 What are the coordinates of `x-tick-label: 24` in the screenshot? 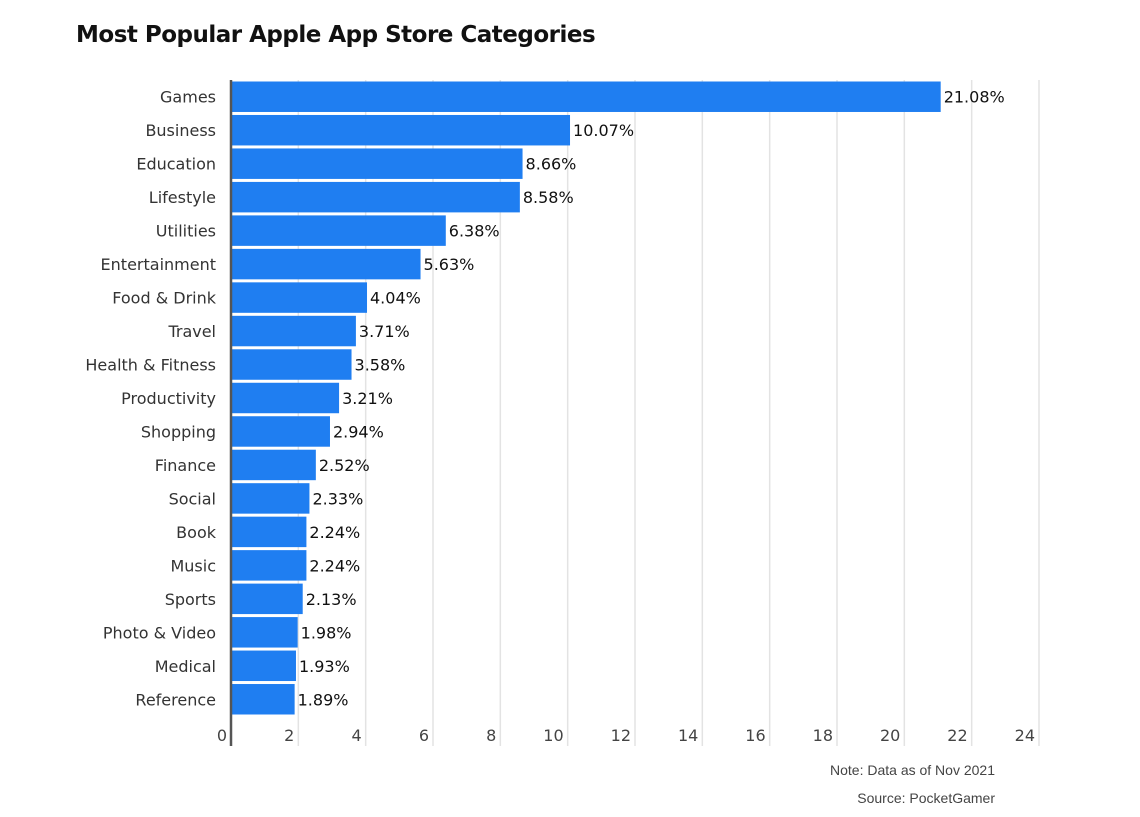 It's located at (1025, 735).